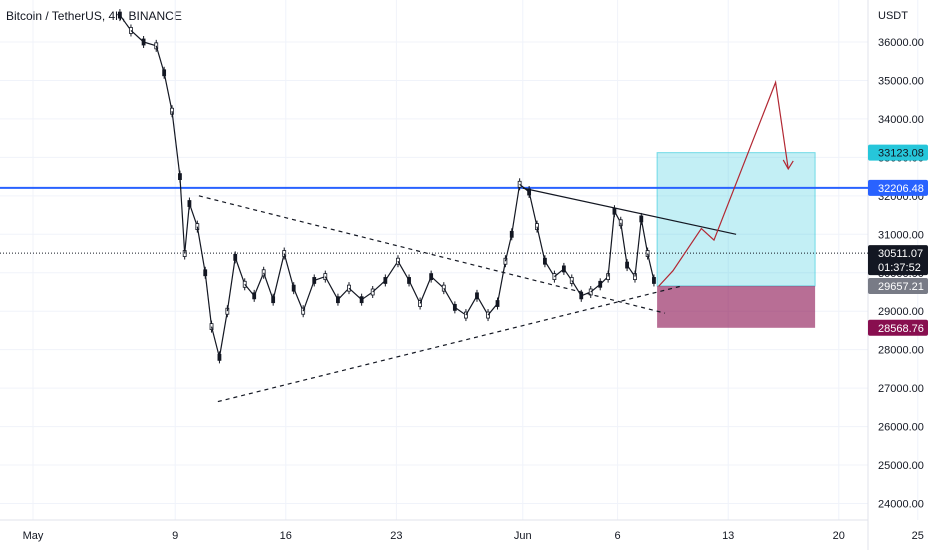 Image resolution: width=932 pixels, height=550 pixels. Describe the element at coordinates (901, 189) in the screenshot. I see `price-tag-label: 32206.48` at that location.